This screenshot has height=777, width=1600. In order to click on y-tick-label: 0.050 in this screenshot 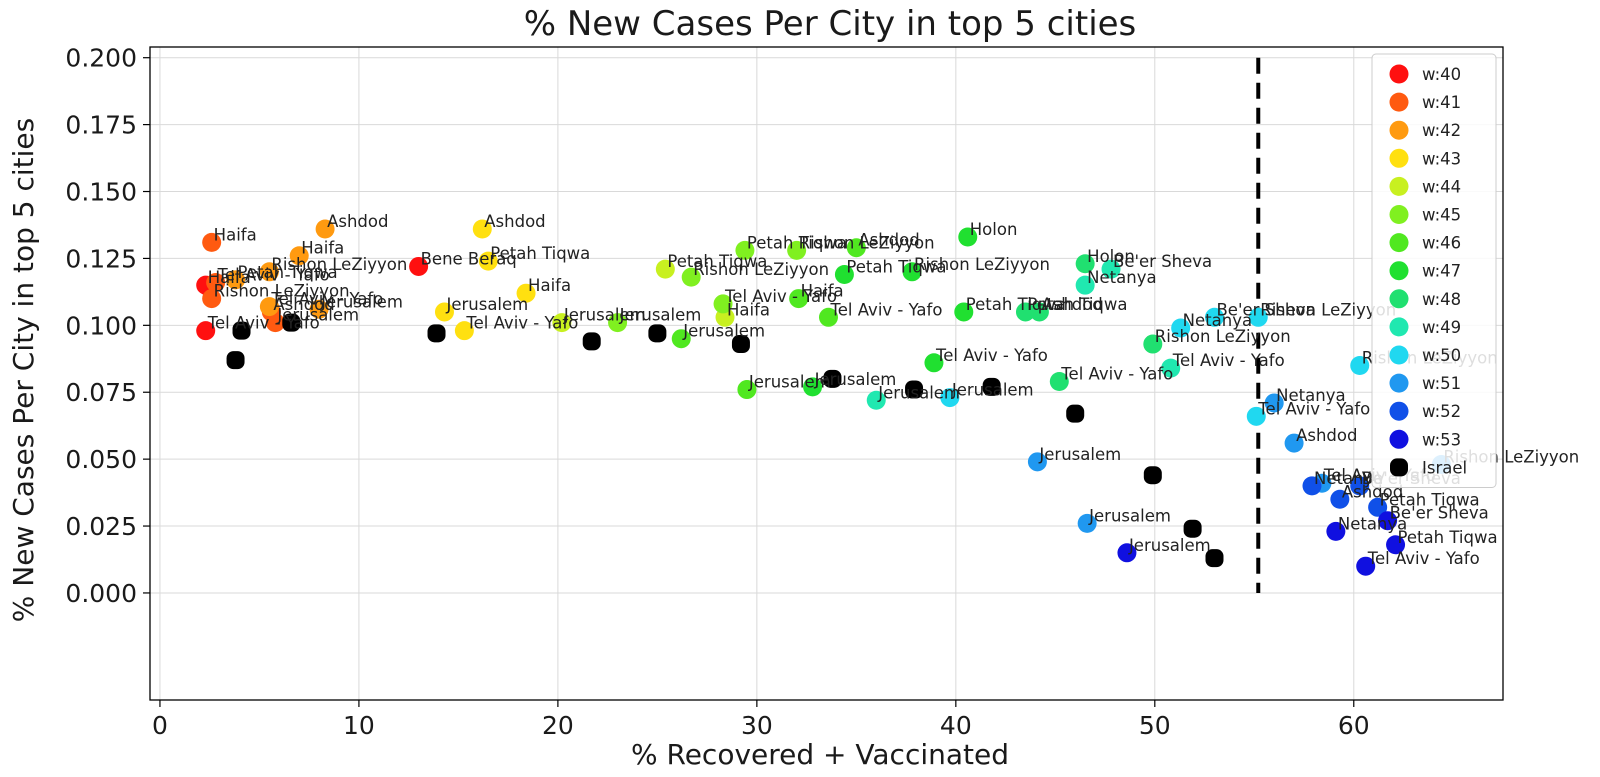, I will do `click(101, 459)`.